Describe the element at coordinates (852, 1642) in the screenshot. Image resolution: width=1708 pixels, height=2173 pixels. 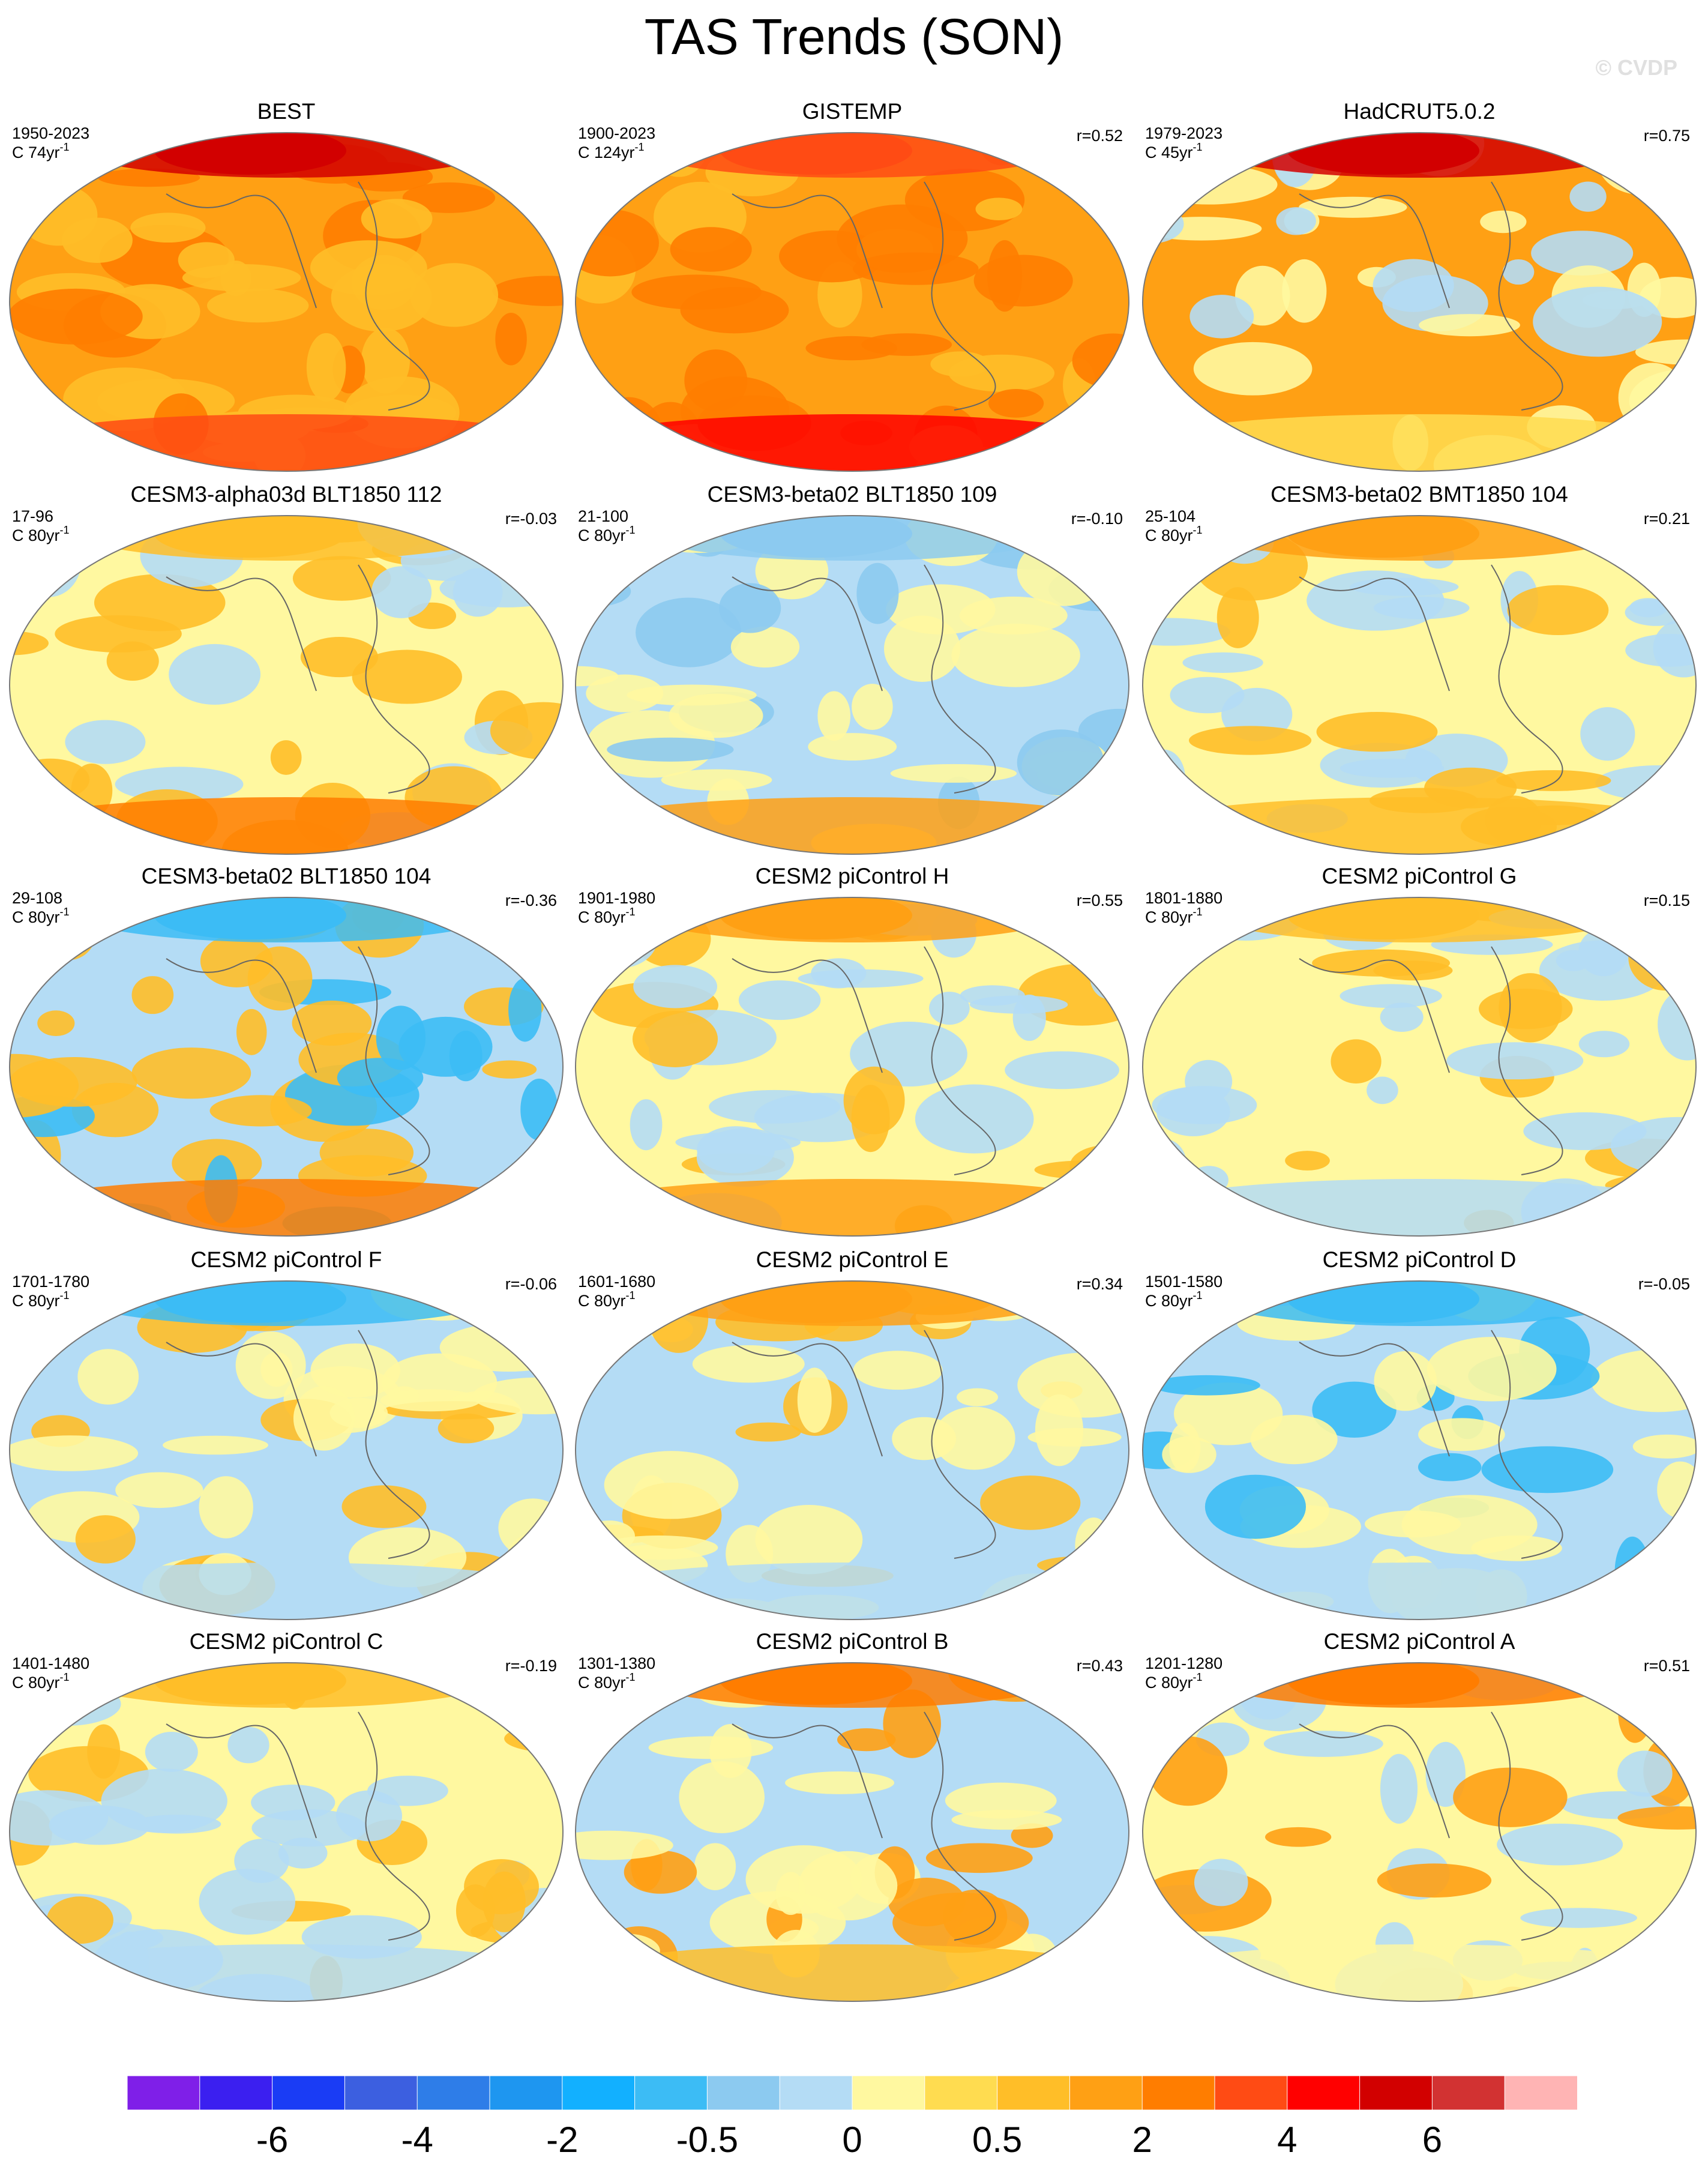
I see `panel-title: CESM2 piControl B` at that location.